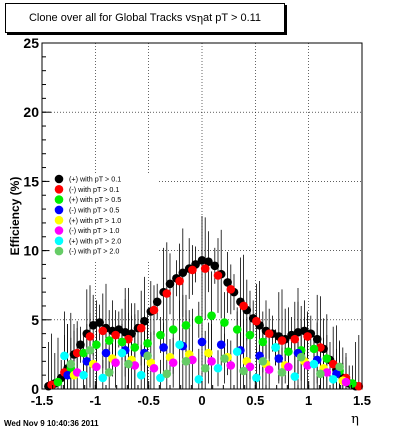 The image size is (400, 433). Describe the element at coordinates (35, 389) in the screenshot. I see `y-tick-label: 0` at that location.